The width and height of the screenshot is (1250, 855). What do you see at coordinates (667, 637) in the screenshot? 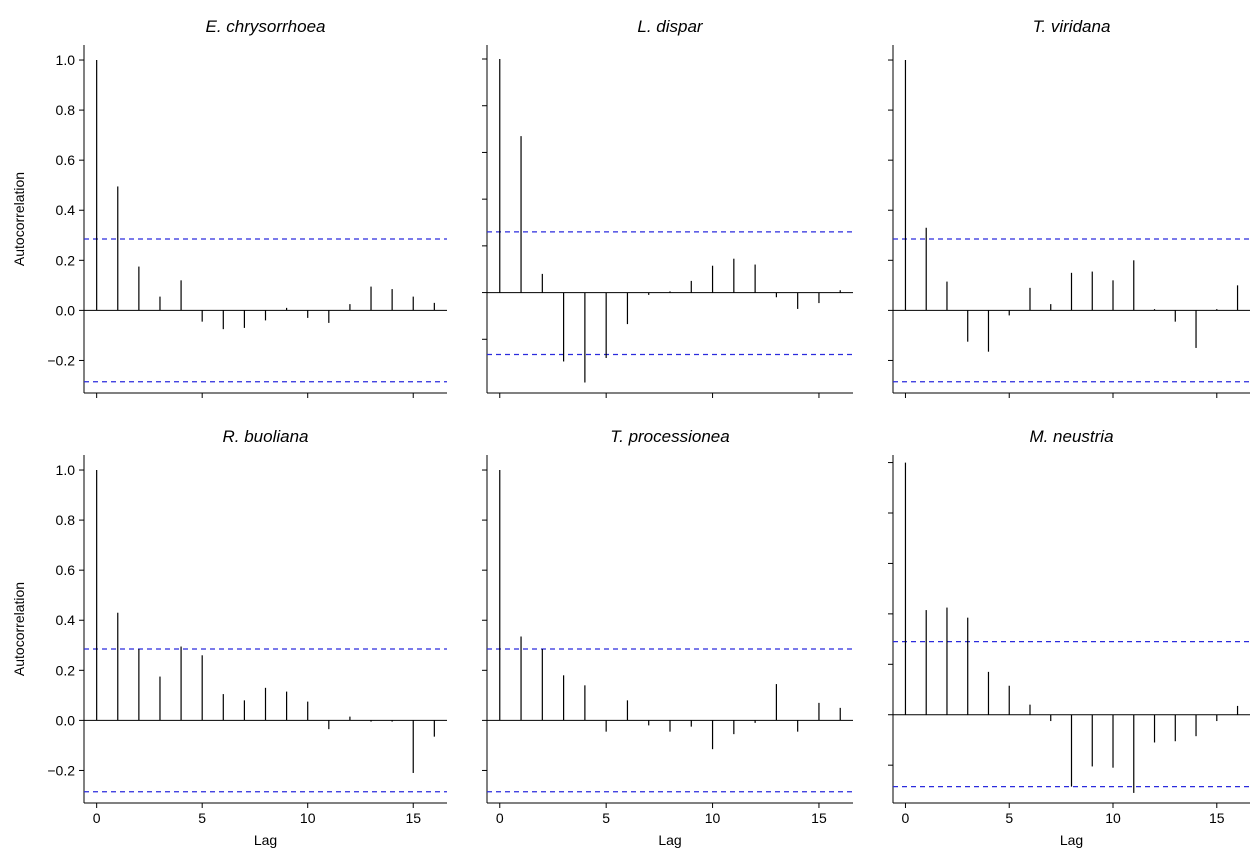
I see `acf-panel-5: T. processionea 0 5 10 15 Lag` at bounding box center [667, 637].